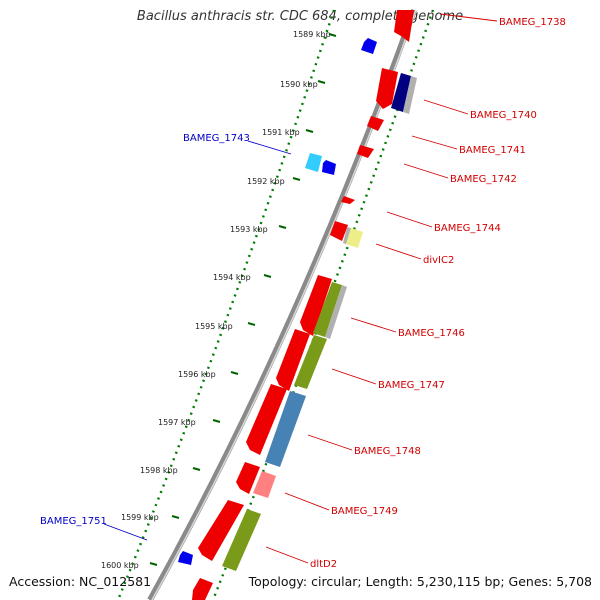  I want to click on scale-label-1597: 1597 kbp, so click(177, 422).